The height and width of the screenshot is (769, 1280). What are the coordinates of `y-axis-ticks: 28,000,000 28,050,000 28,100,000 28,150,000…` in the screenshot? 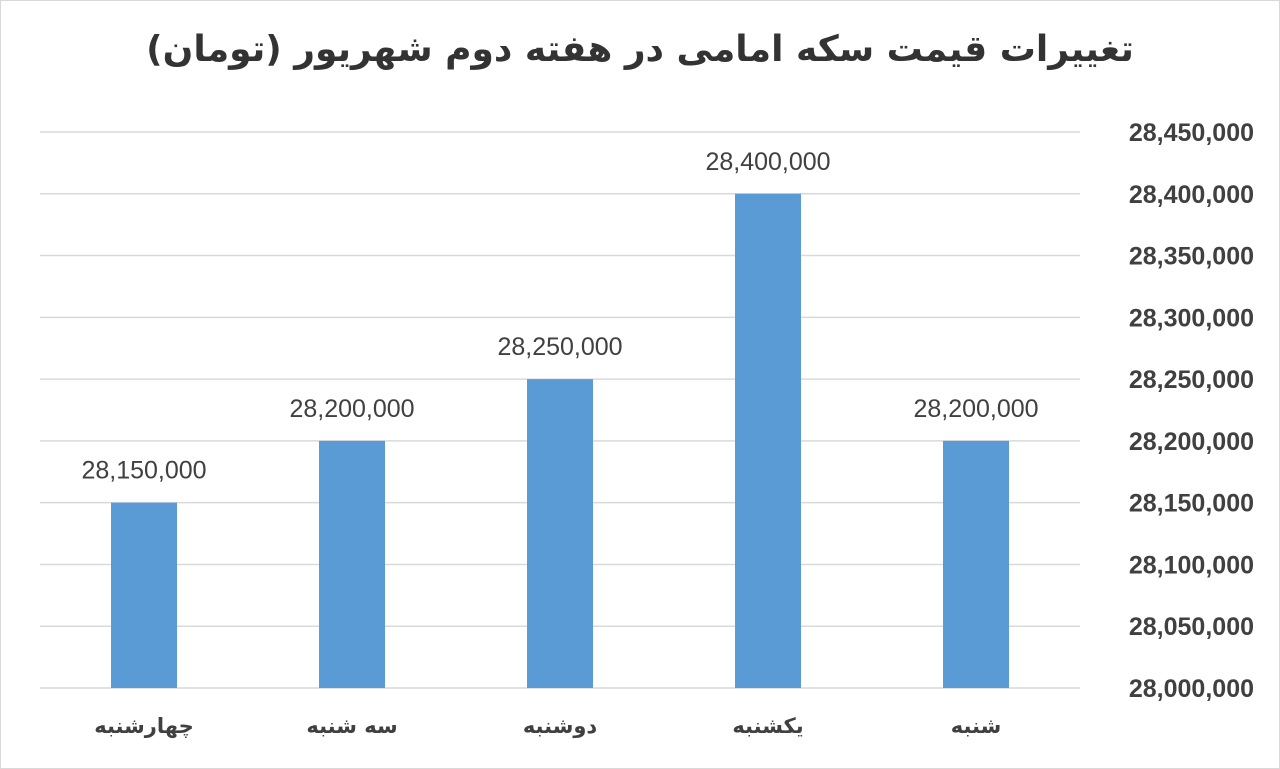 It's located at (1191, 411).